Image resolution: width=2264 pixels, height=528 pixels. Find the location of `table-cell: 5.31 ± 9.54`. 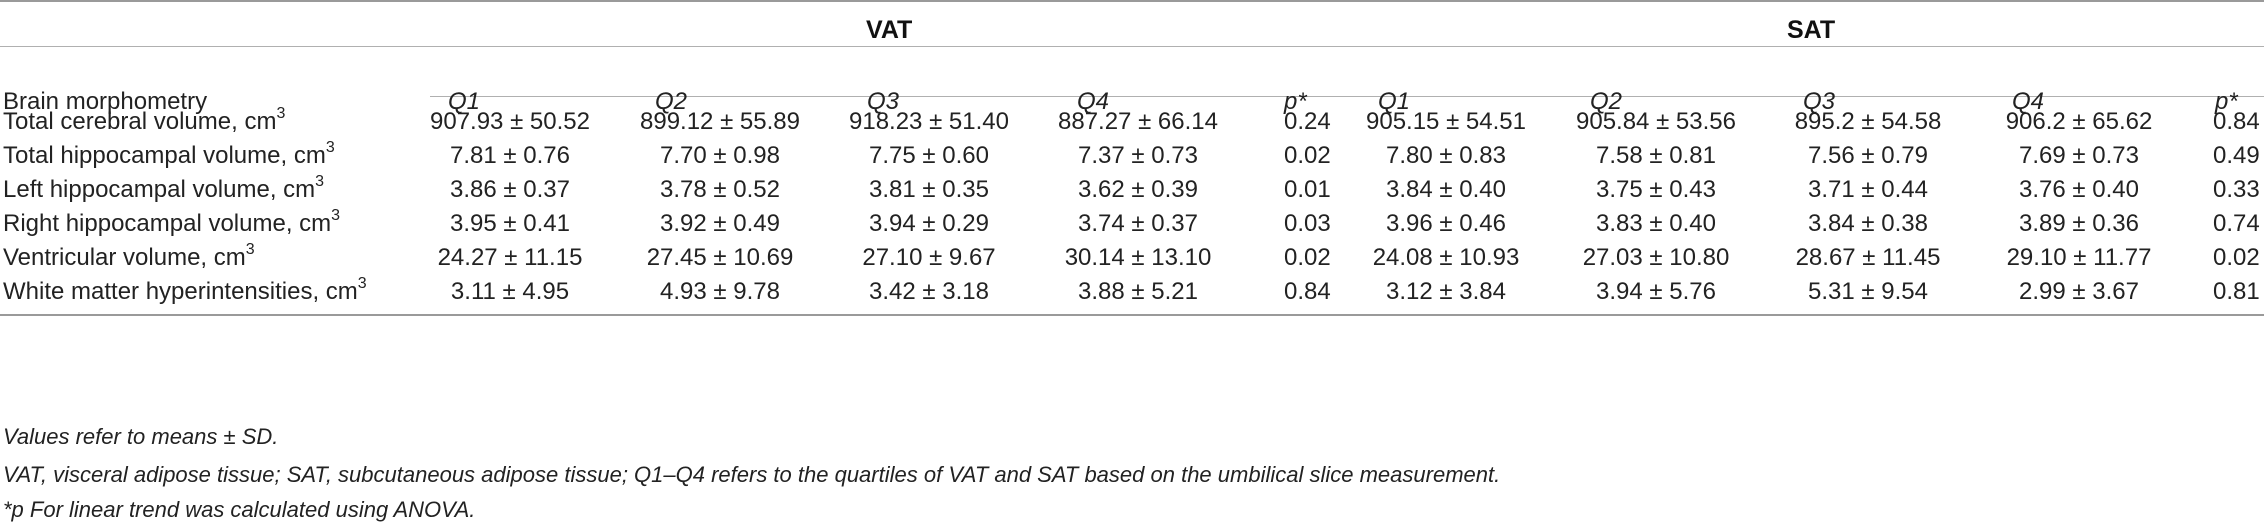

table-cell: 5.31 ± 9.54 is located at coordinates (1868, 291).